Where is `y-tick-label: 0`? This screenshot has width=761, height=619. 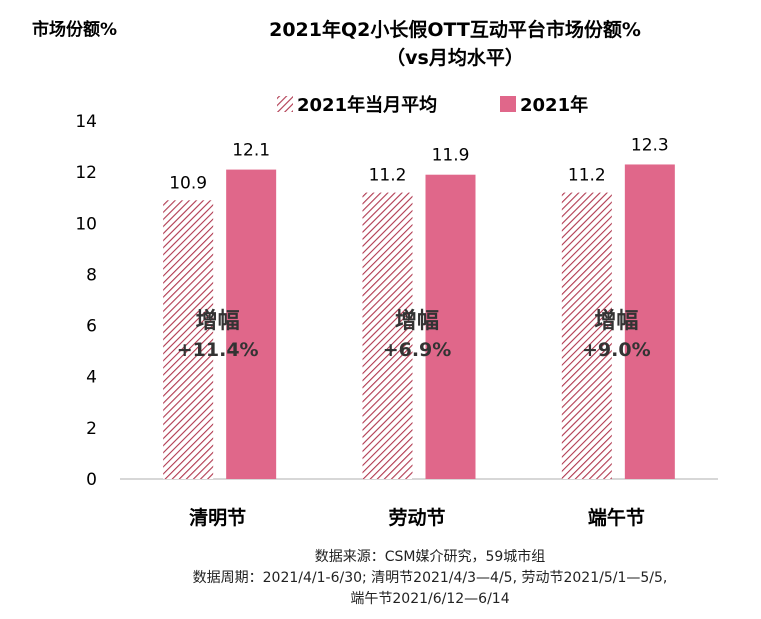 y-tick-label: 0 is located at coordinates (91, 480).